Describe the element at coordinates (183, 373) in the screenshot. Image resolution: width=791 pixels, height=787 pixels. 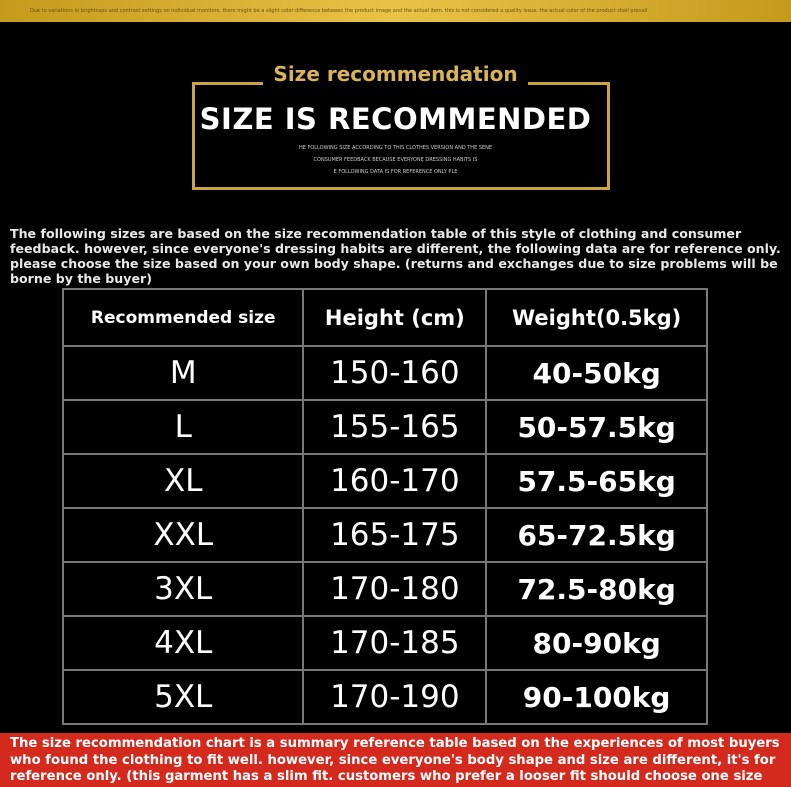
I see `table-cell: M` at that location.